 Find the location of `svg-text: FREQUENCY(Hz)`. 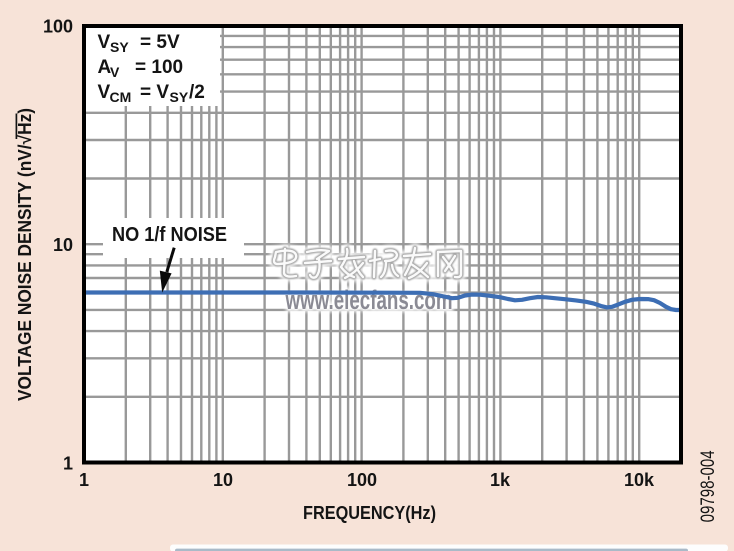

svg-text: FREQUENCY(Hz) is located at coordinates (369, 513).